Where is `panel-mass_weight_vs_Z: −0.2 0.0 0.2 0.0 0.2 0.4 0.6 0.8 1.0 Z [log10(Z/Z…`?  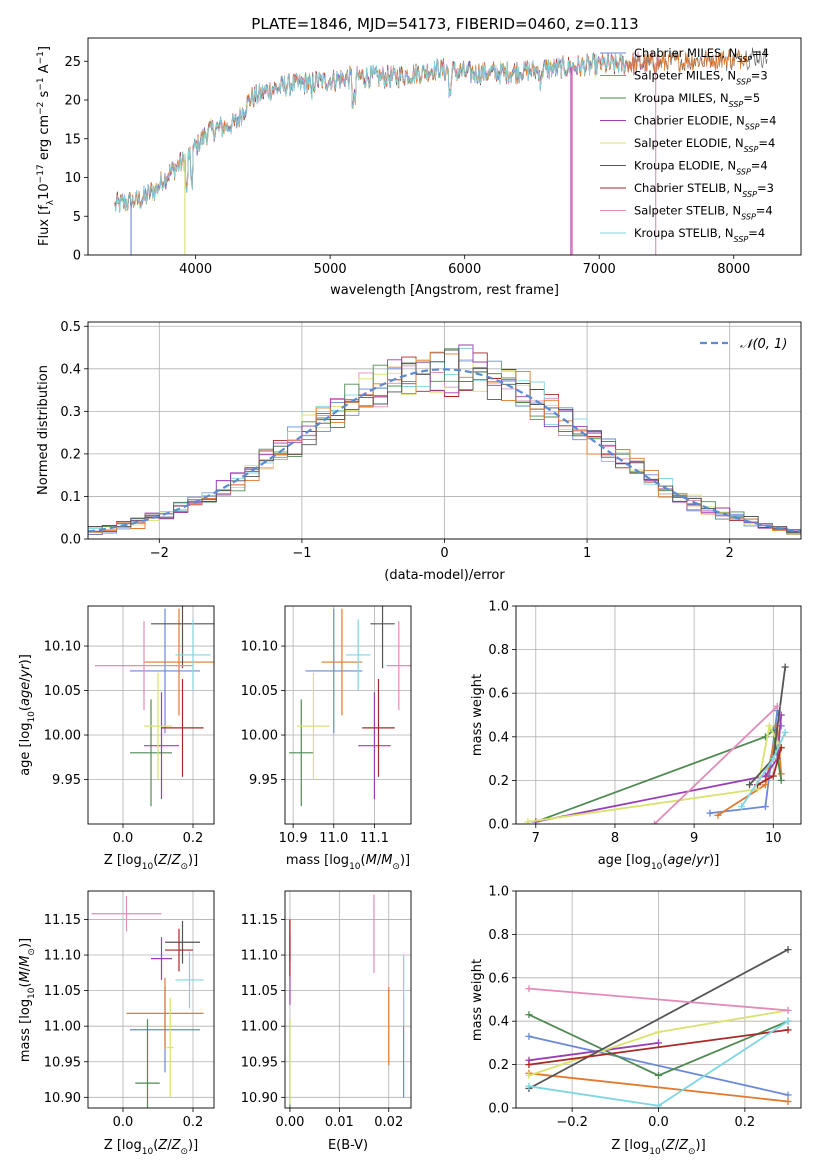
panel-mass_weight_vs_Z: −0.2 0.0 0.2 0.0 0.2 0.4 0.6 0.8 1.0 Z [log10(Z/Z… is located at coordinates (636, 1021).